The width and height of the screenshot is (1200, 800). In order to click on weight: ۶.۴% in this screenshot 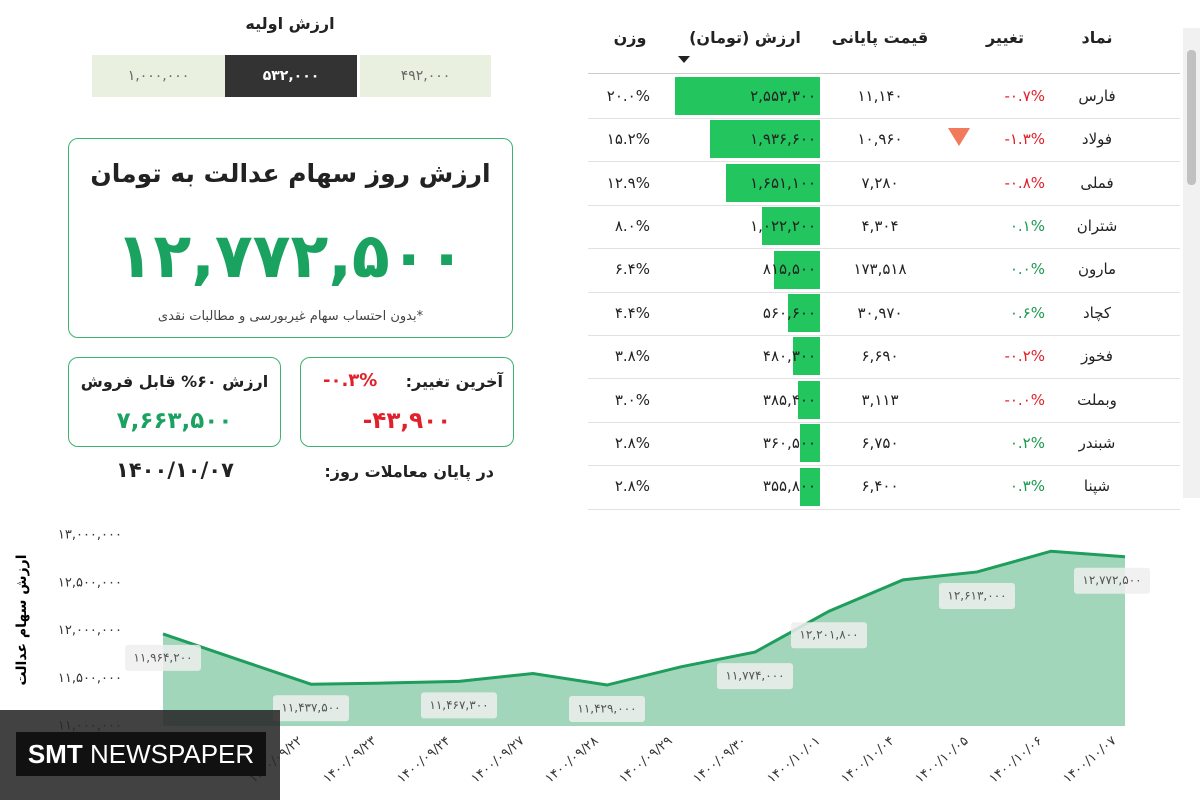, I will do `click(632, 269)`.